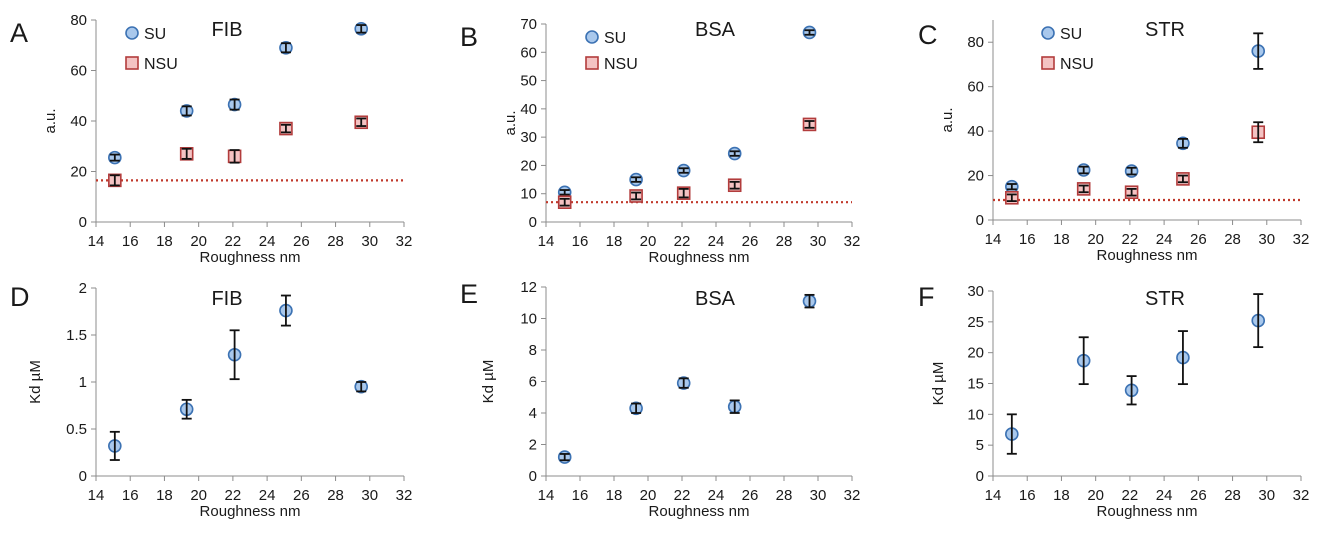 The image size is (1319, 536). Describe the element at coordinates (335, 241) in the screenshot. I see `panel-a-x-tick-label: 28` at that location.